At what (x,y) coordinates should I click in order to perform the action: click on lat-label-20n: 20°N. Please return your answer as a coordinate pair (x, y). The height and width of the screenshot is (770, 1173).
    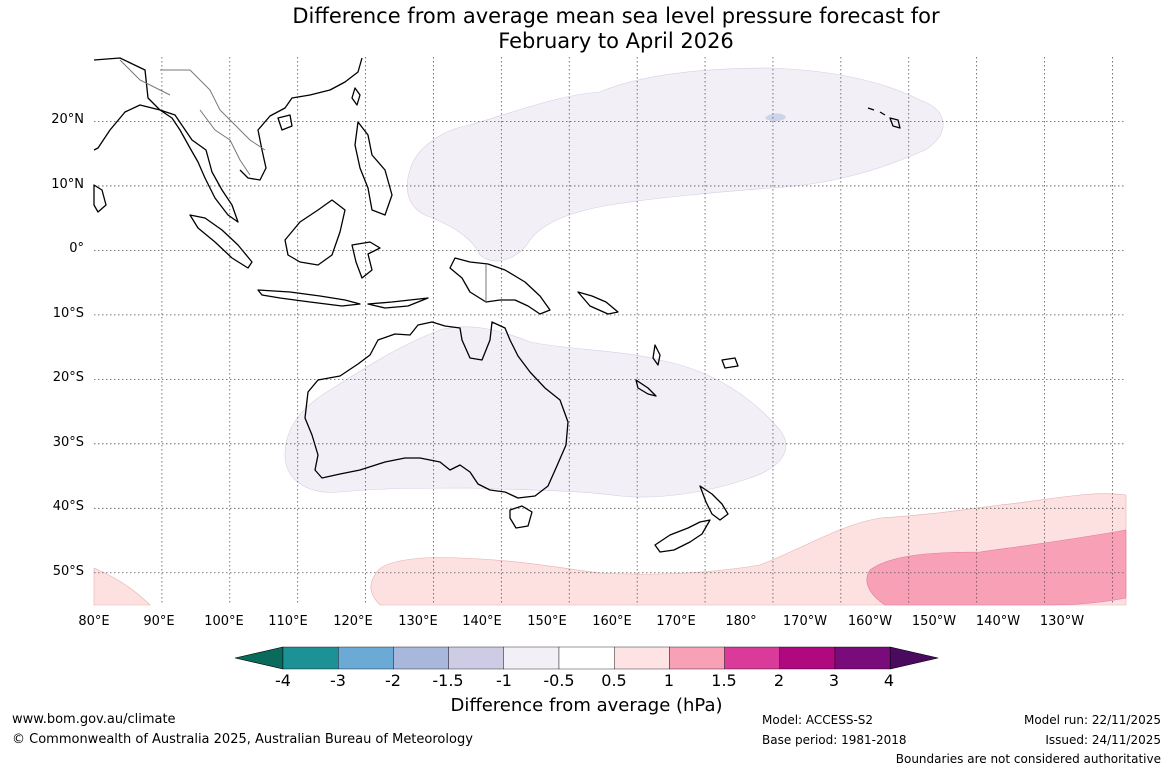
    Looking at the image, I should click on (67, 119).